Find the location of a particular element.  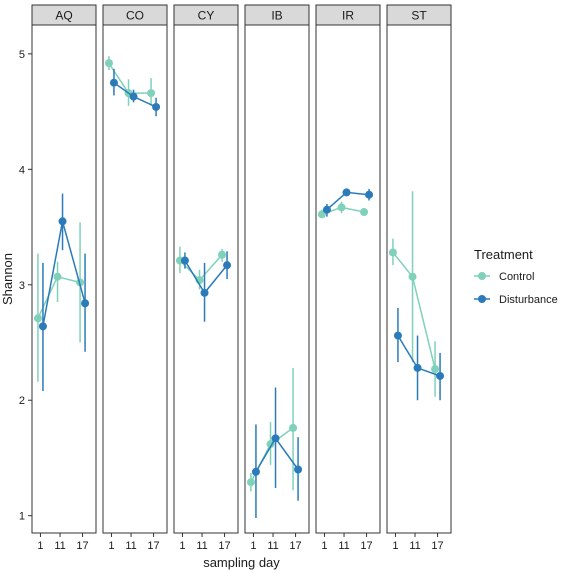

facet-panel-aq: AQ1 11 17 is located at coordinates (64, 278).